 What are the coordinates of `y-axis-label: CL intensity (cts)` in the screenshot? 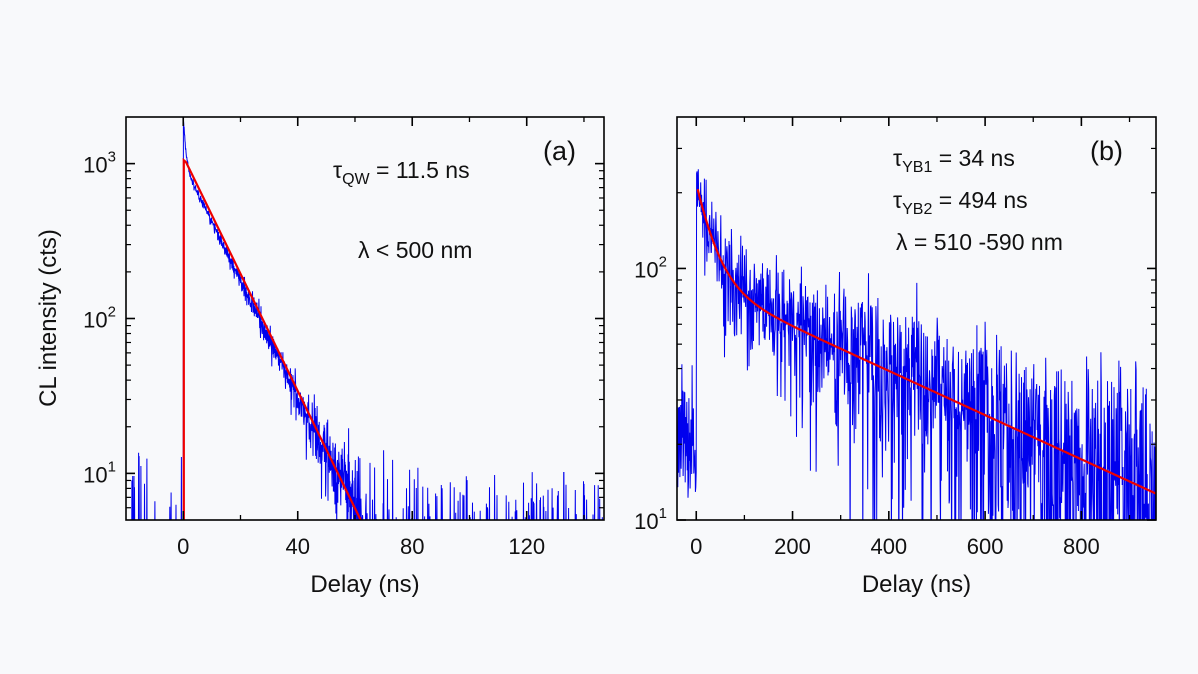 It's located at (48, 318).